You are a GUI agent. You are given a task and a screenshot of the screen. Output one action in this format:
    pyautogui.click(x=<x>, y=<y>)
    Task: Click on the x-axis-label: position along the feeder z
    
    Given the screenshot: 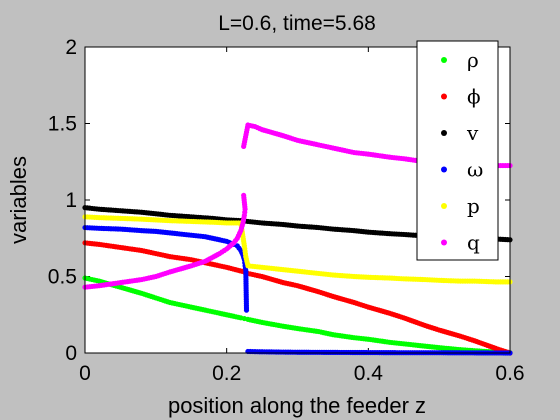 What is the action you would take?
    pyautogui.click(x=297, y=405)
    